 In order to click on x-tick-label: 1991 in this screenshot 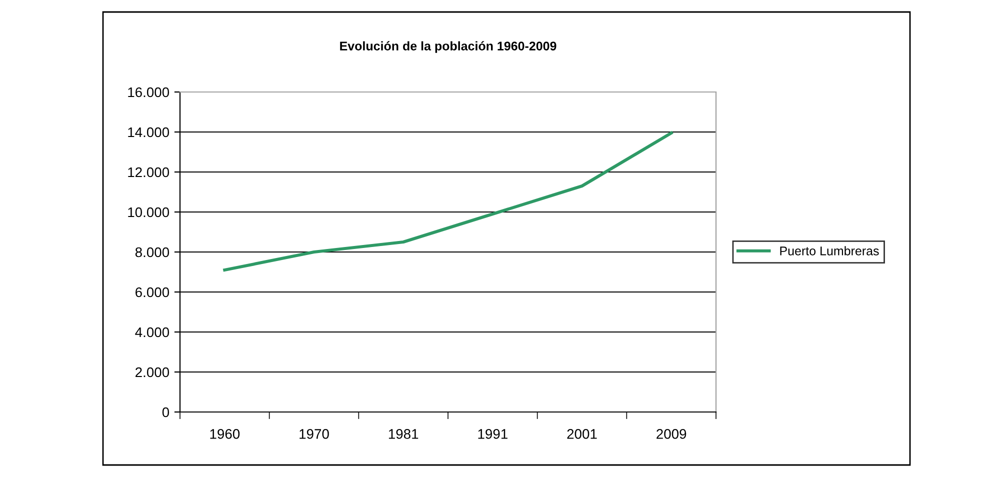, I will do `click(493, 434)`.